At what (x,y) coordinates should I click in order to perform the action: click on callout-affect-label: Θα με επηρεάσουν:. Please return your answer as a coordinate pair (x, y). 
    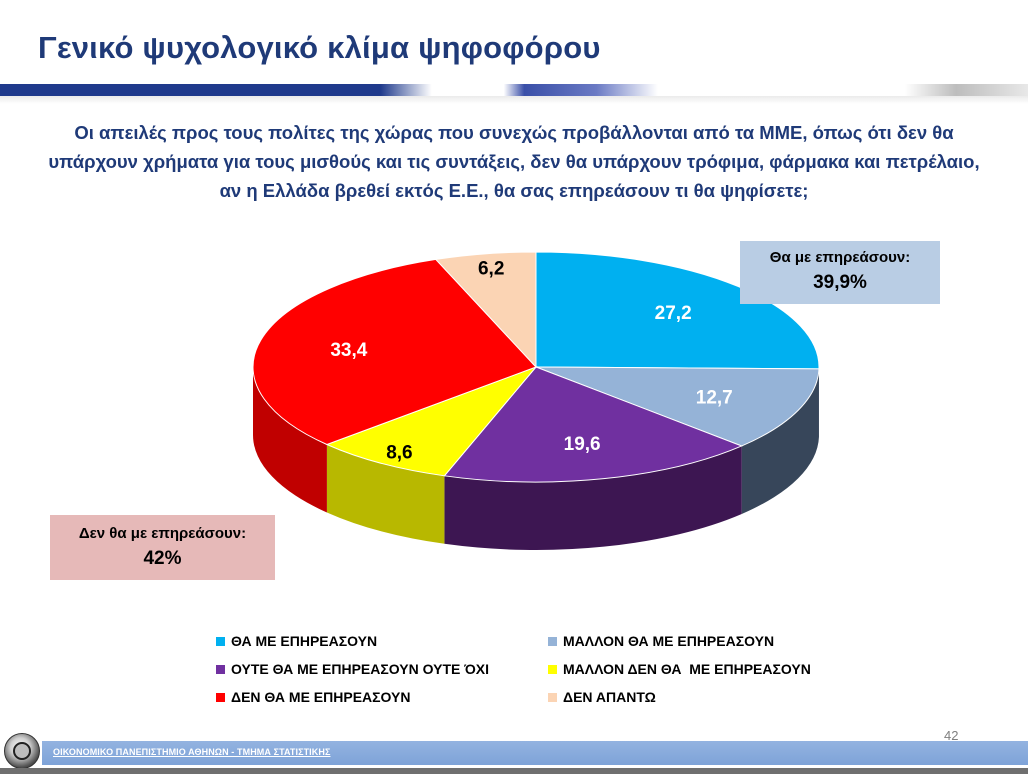
    Looking at the image, I should click on (840, 257).